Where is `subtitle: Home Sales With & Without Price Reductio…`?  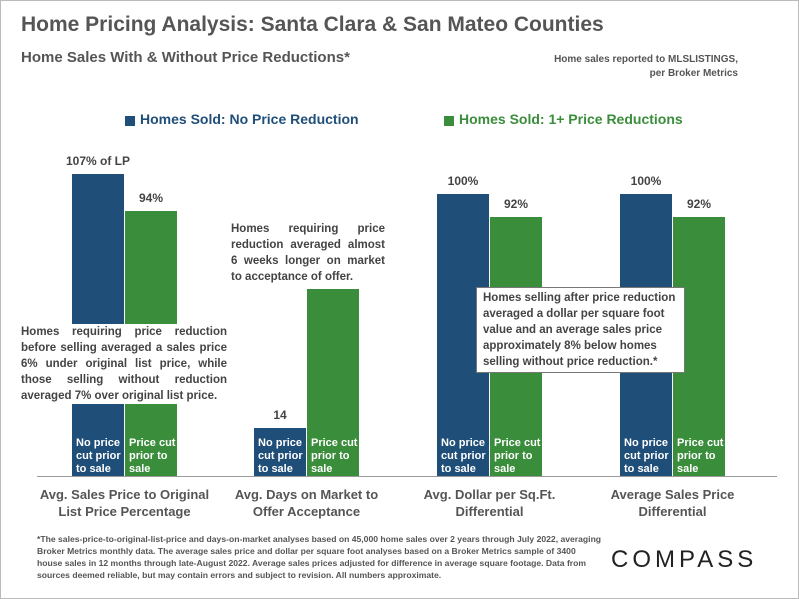
subtitle: Home Sales With & Without Price Reductio… is located at coordinates (185, 57).